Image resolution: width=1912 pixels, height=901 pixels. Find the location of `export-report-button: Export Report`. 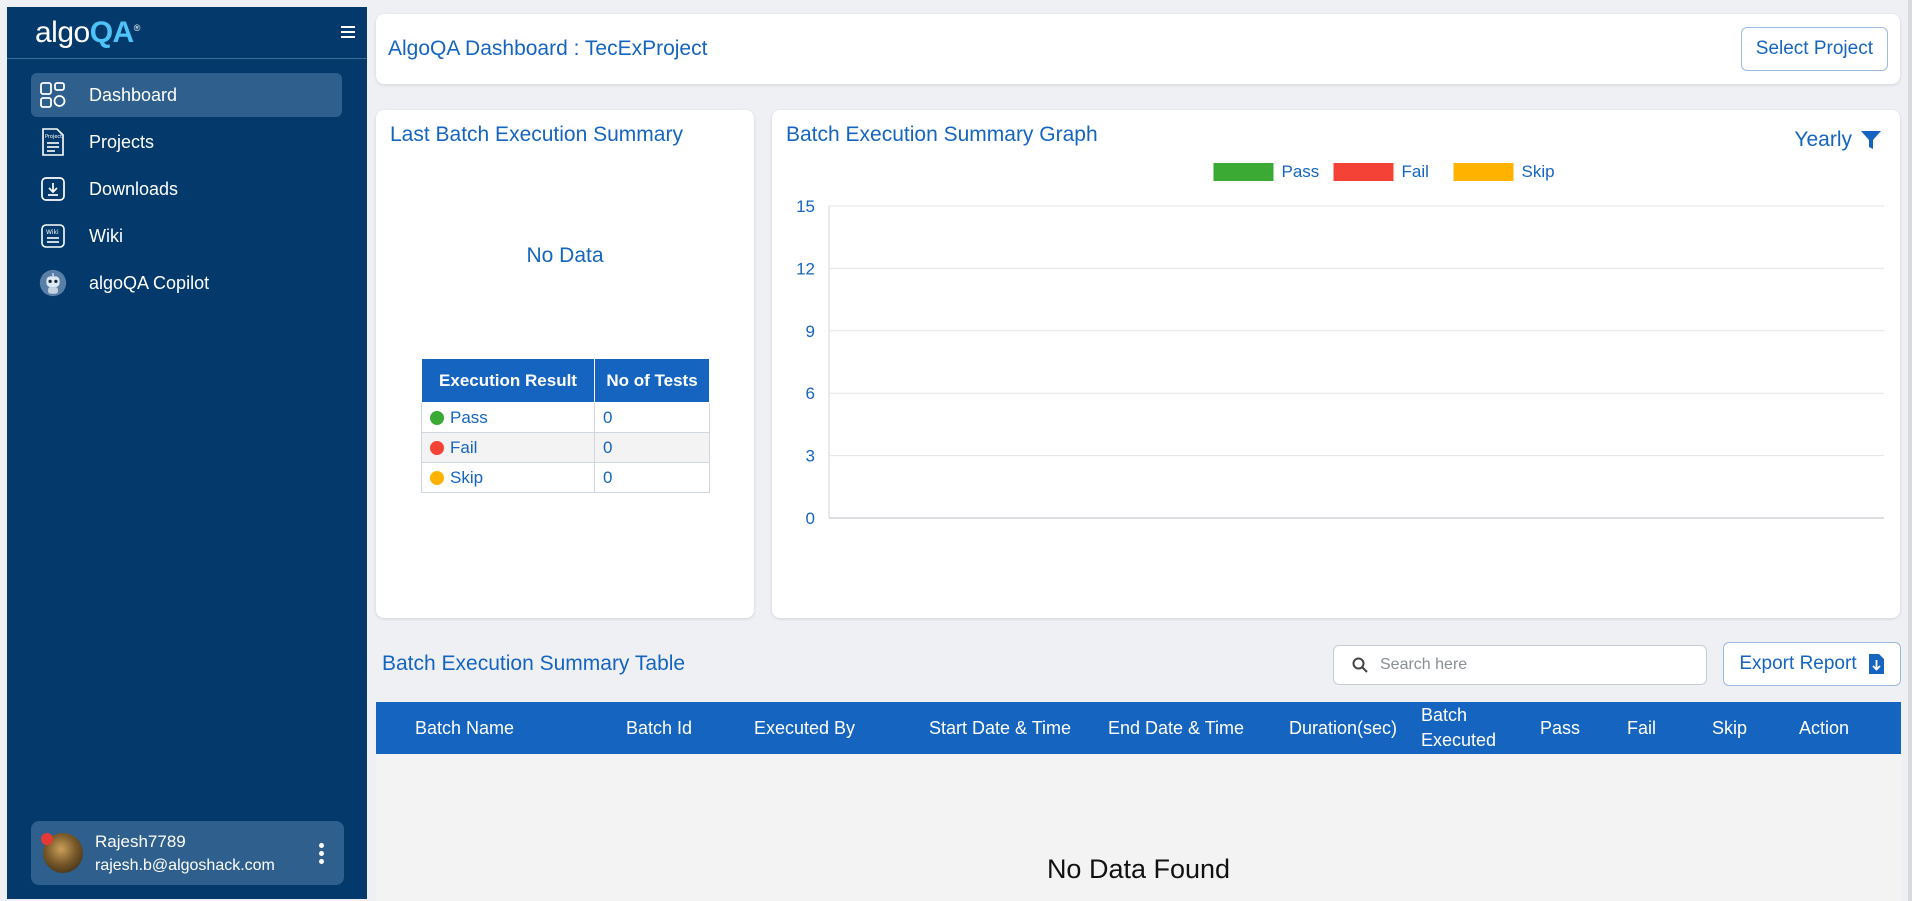

export-report-button: Export Report is located at coordinates (1812, 664).